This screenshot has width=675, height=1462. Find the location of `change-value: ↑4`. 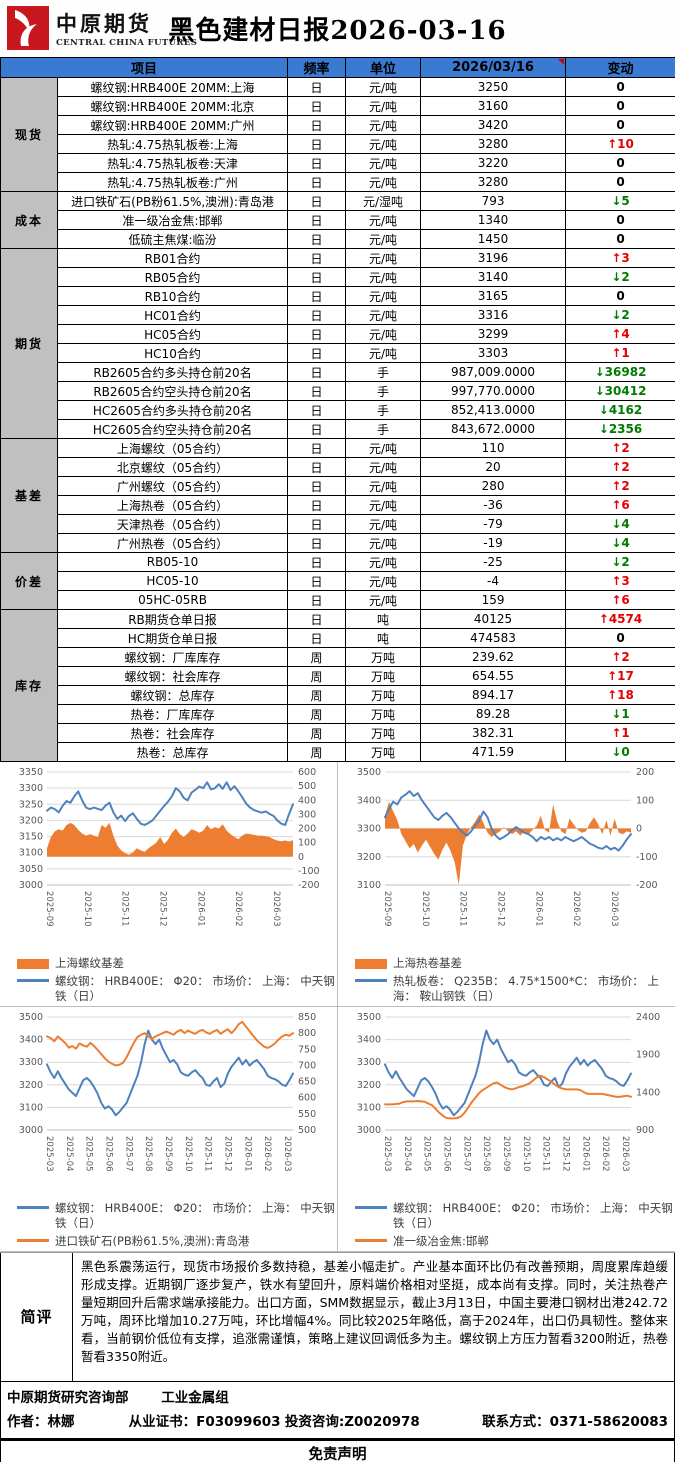

change-value: ↑4 is located at coordinates (620, 334).